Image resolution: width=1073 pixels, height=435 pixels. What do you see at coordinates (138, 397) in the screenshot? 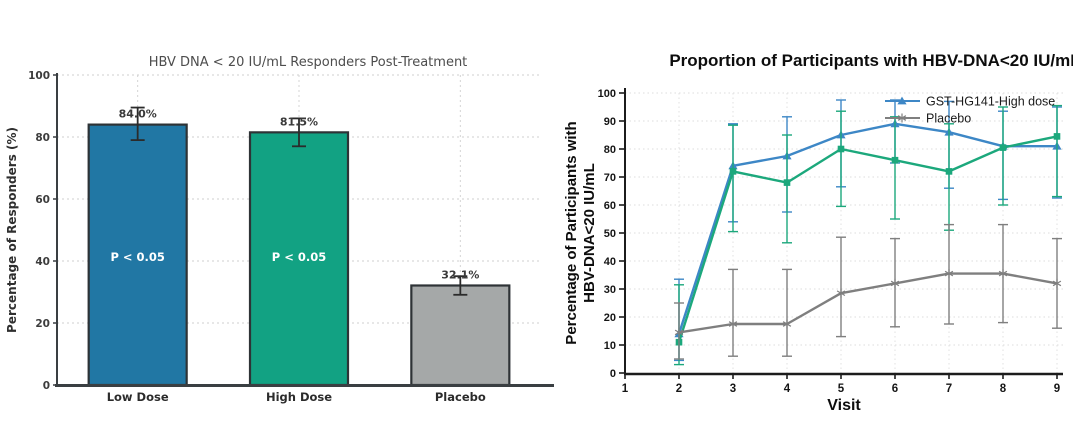
I see `x-tick-label: Low Dose` at bounding box center [138, 397].